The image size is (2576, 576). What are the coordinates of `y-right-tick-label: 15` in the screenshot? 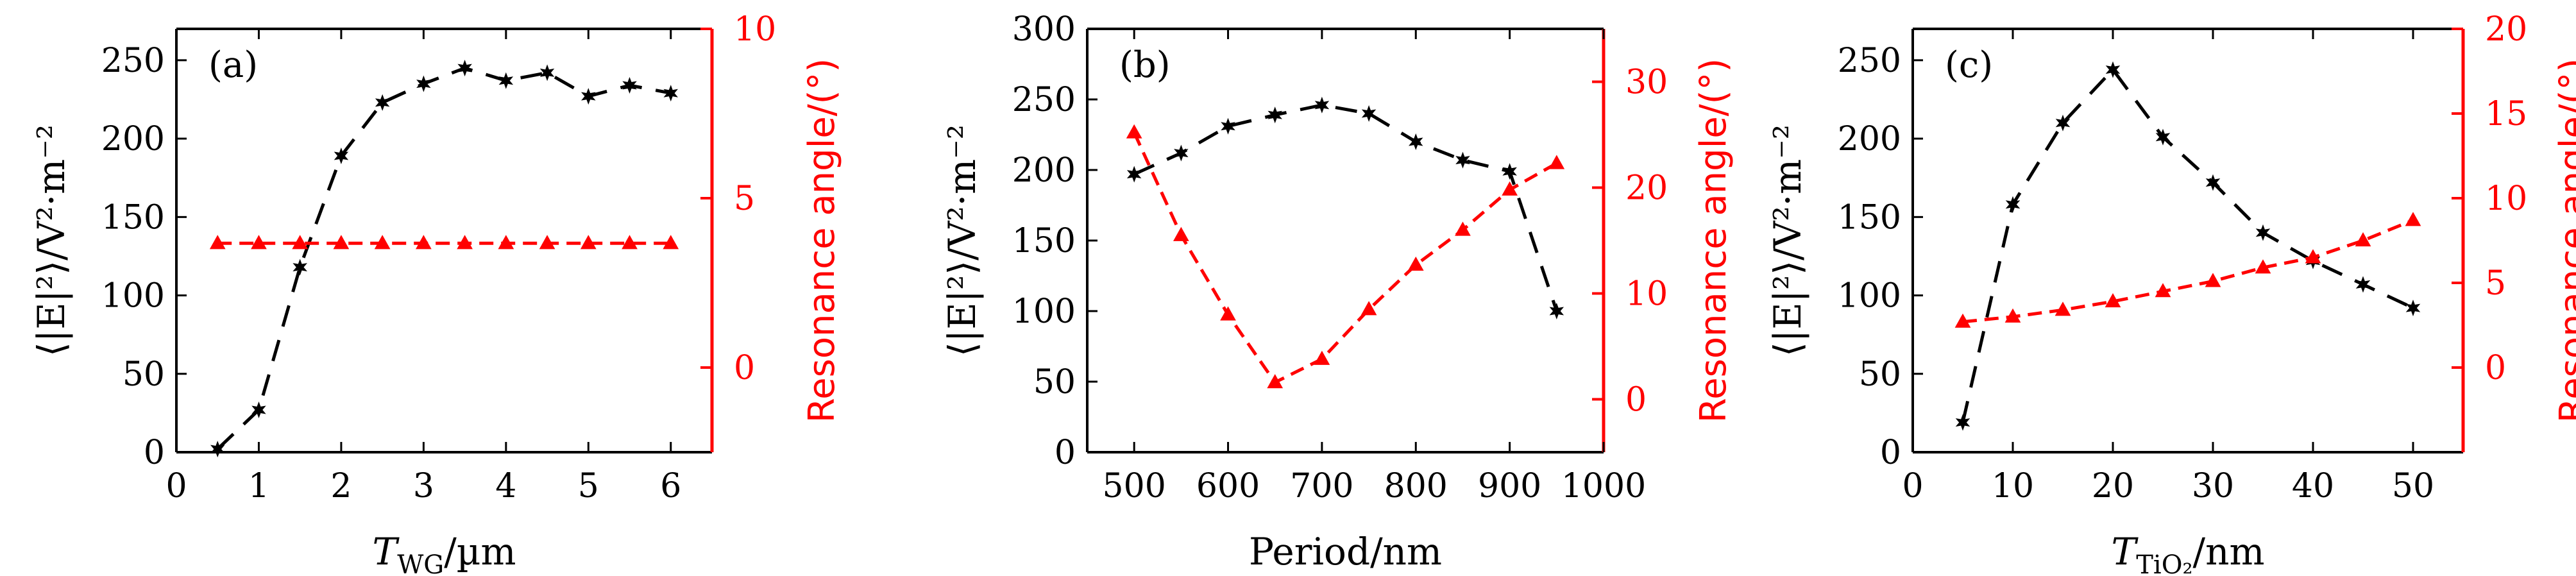 It's located at (2506, 114).